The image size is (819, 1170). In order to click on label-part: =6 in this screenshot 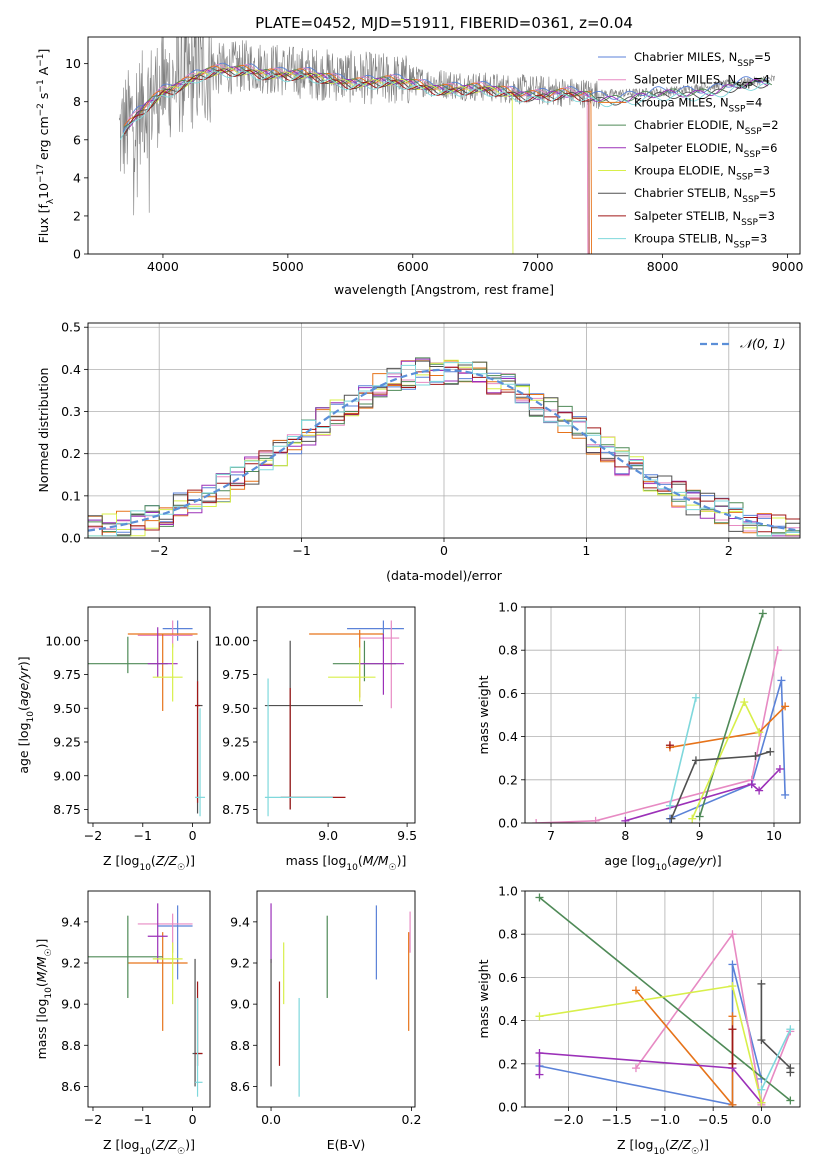, I will do `click(769, 148)`.